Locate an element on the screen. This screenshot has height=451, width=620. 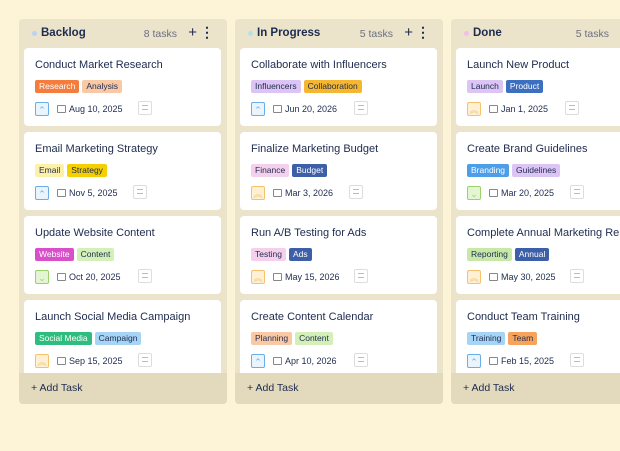
tag: Ads is located at coordinates (300, 254).